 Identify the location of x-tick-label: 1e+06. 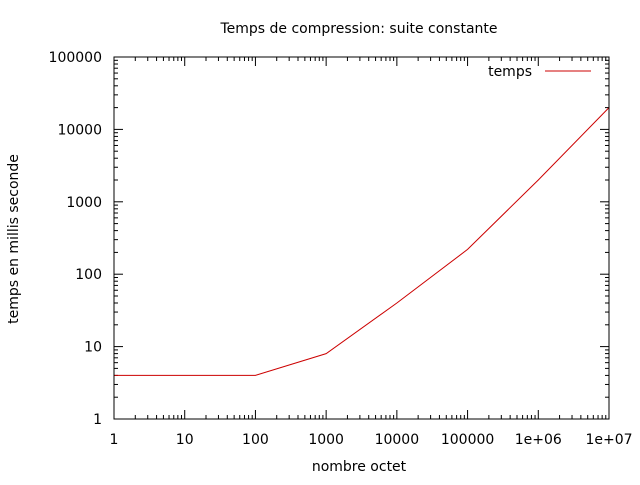
(538, 440).